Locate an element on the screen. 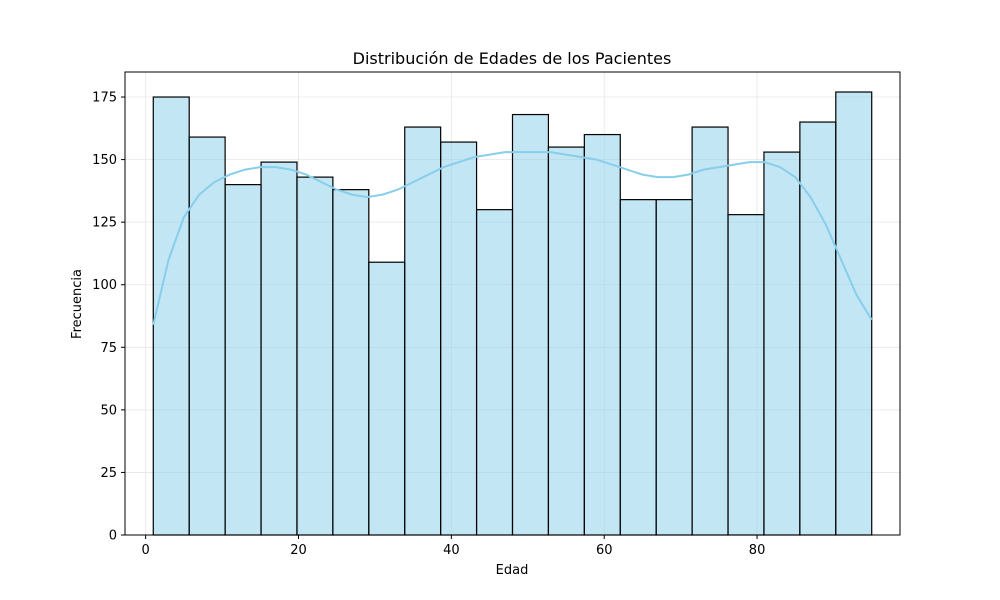  y-tick-label: 100 is located at coordinates (104, 285).